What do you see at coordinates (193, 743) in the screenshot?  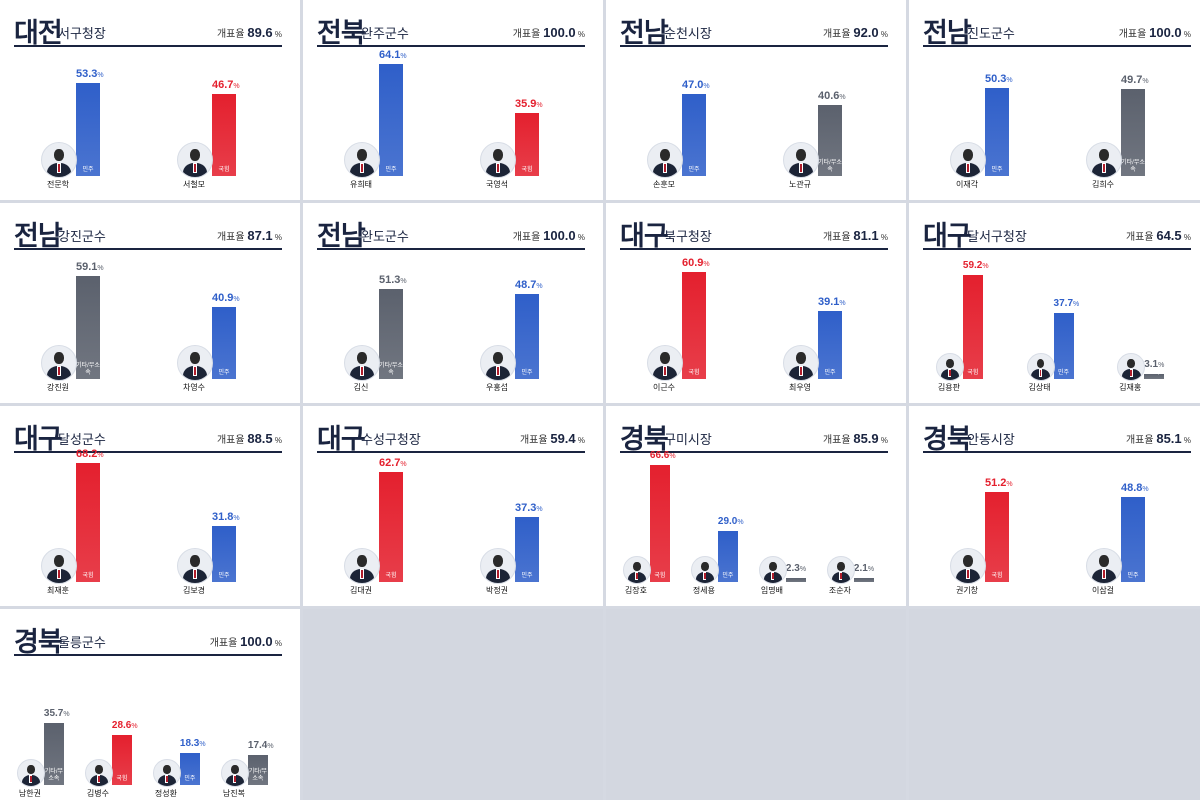 I see `vote-share-label: 18.3%` at bounding box center [193, 743].